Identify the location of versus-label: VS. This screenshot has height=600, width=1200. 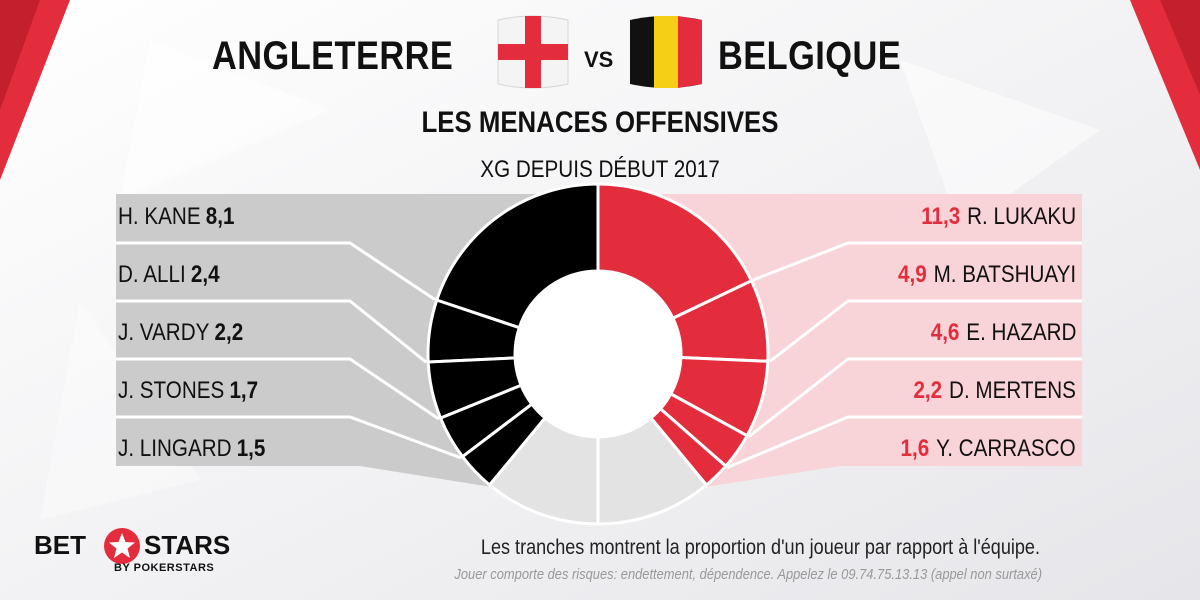
(599, 59).